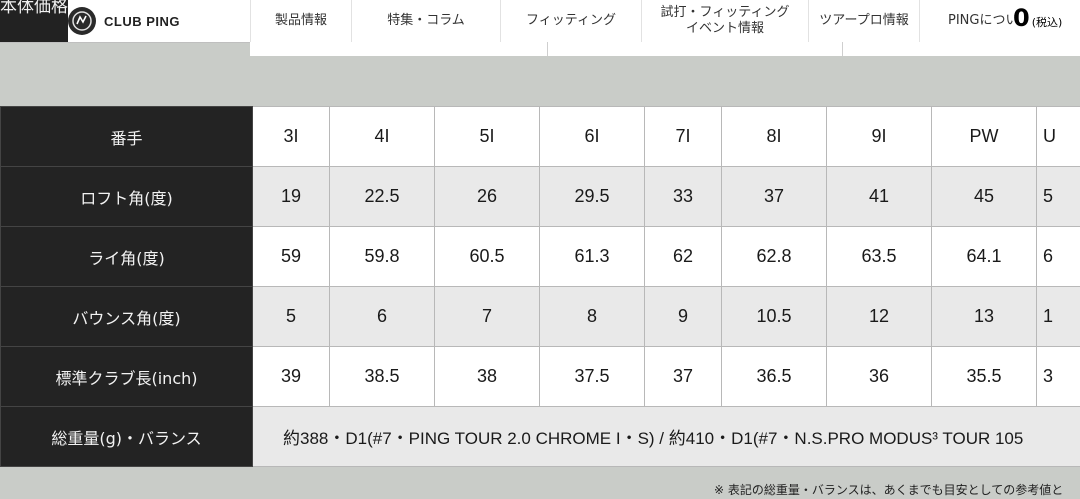 The image size is (1080, 499). What do you see at coordinates (291, 196) in the screenshot?
I see `table-cell: 19` at bounding box center [291, 196].